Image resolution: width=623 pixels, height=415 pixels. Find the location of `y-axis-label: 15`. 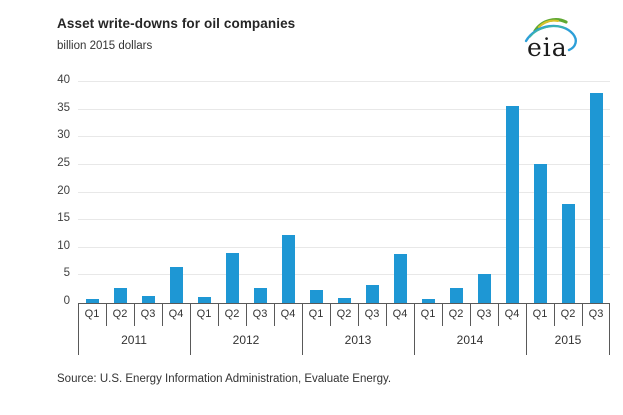

y-axis-label: 15 is located at coordinates (63, 218).